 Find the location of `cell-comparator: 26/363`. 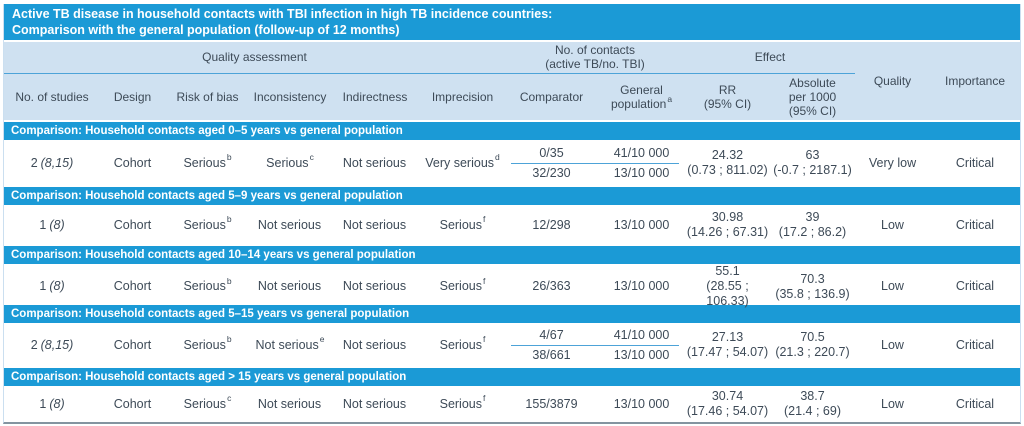

cell-comparator: 26/363 is located at coordinates (551, 286).